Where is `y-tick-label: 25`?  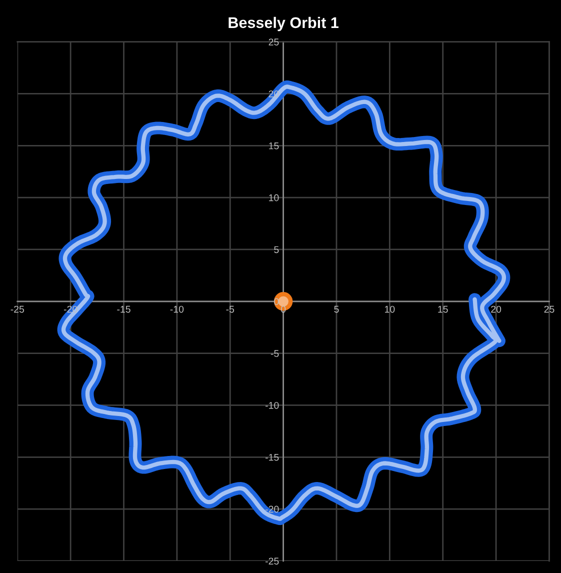 y-tick-label: 25 is located at coordinates (273, 42).